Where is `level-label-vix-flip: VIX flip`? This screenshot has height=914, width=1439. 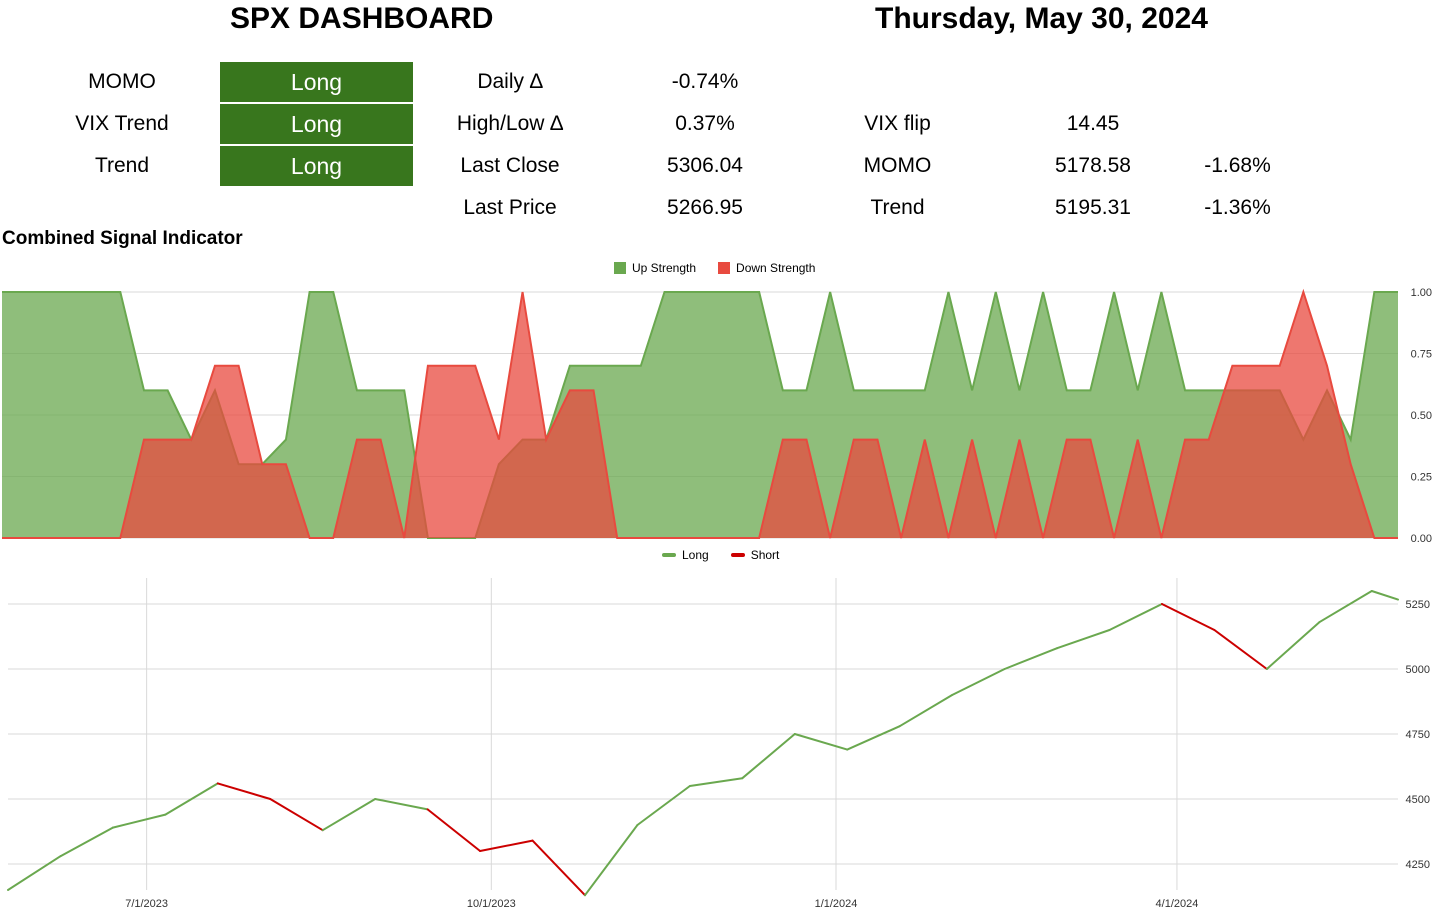
level-label-vix-flip: VIX flip is located at coordinates (897, 123).